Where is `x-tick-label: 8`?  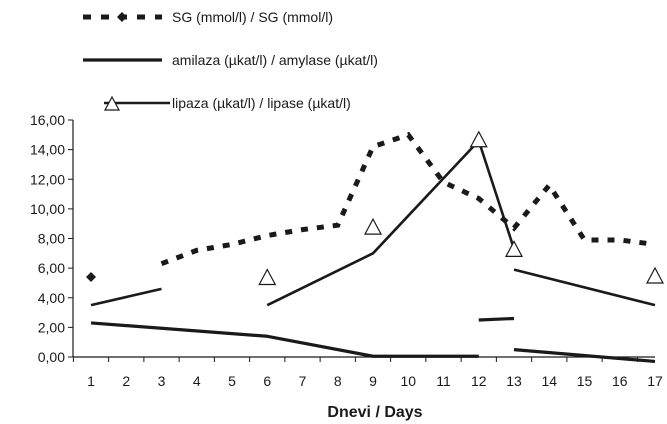
x-tick-label: 8 is located at coordinates (338, 381).